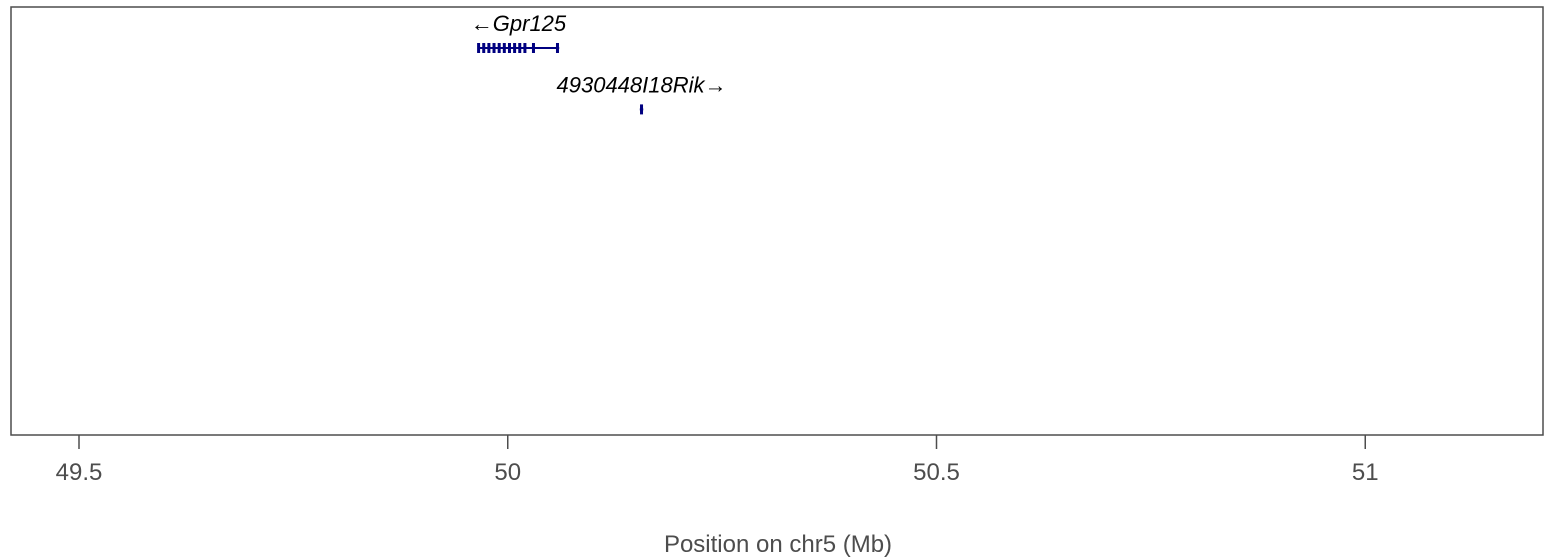 The width and height of the screenshot is (1547, 558). I want to click on x-tick-label: 49.5, so click(79, 472).